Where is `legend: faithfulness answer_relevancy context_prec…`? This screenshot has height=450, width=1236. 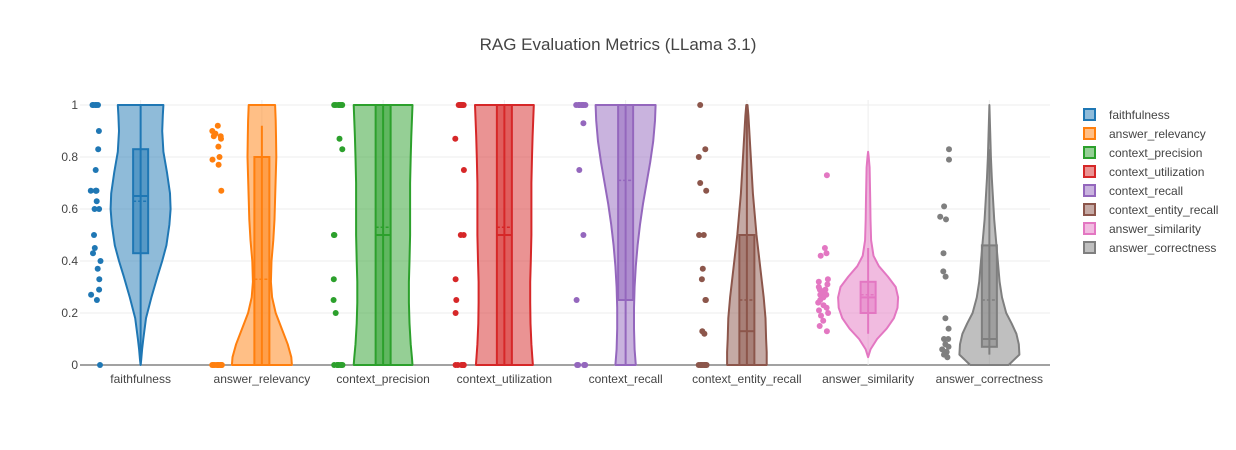 legend: faithfulness answer_relevancy context_prec… is located at coordinates (1150, 181).